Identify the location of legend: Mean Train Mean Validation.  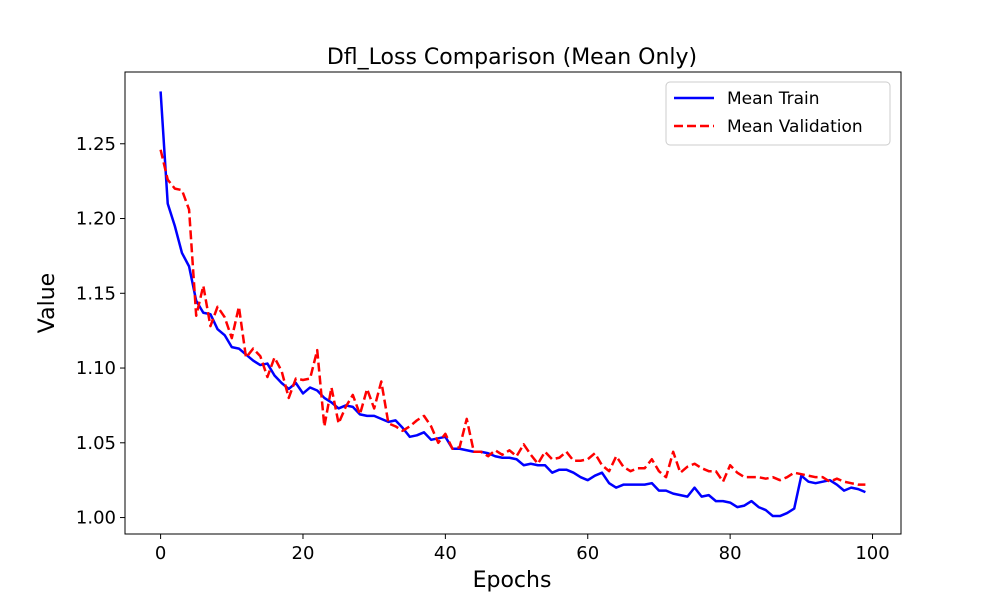
(778, 113).